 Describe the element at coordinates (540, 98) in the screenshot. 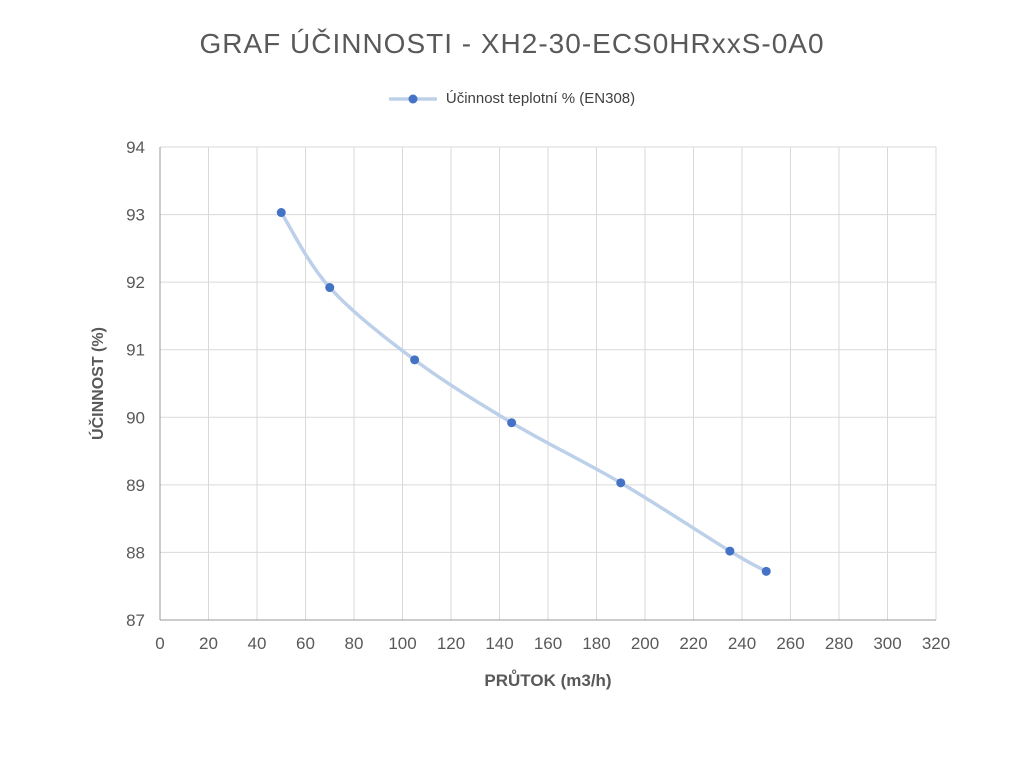

I see `legend-series-label: Účinnost teplotní % (EN308)` at that location.